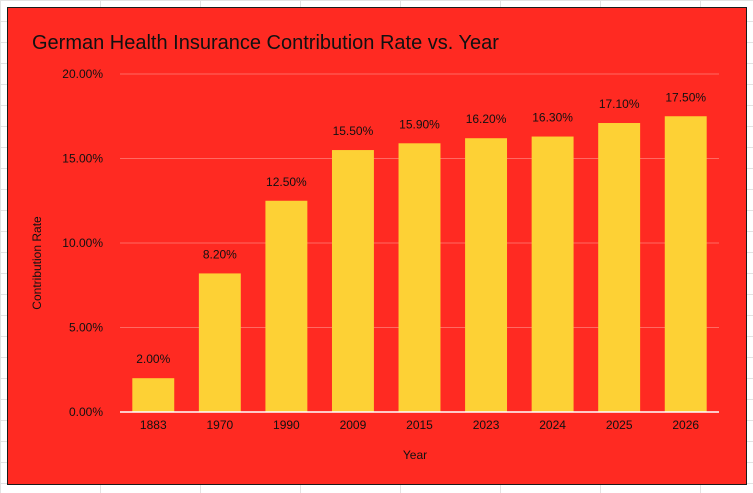 The image size is (753, 493). I want to click on bar-data-label: 8.20%, so click(220, 254).